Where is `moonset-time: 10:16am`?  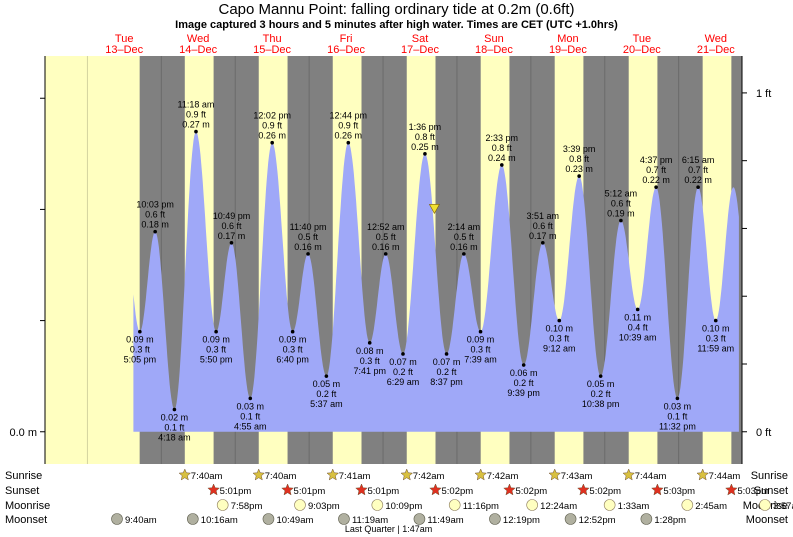 moonset-time: 10:16am is located at coordinates (219, 520).